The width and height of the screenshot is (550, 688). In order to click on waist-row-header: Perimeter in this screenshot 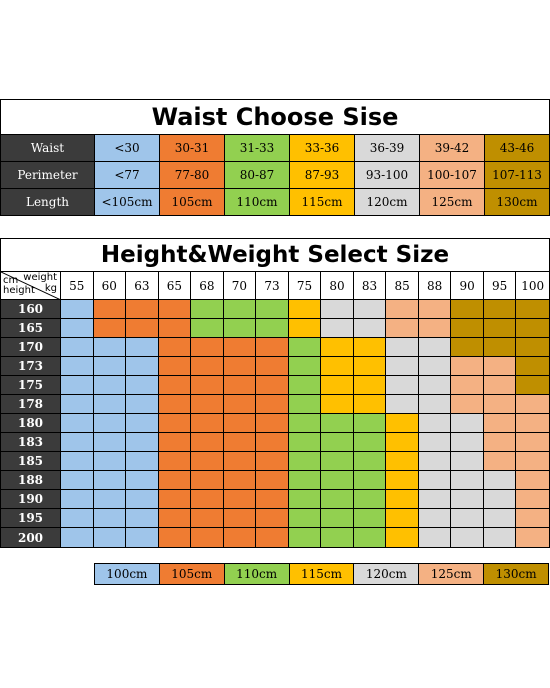, I will do `click(48, 175)`.